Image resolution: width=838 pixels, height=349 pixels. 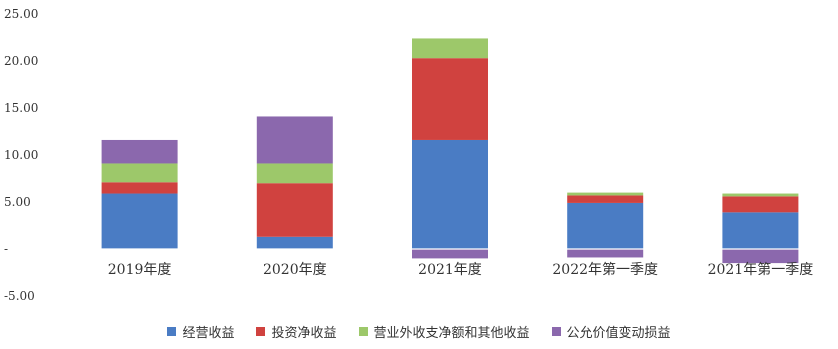 I want to click on legend-label: 公允价值变动损益, so click(x=618, y=333).